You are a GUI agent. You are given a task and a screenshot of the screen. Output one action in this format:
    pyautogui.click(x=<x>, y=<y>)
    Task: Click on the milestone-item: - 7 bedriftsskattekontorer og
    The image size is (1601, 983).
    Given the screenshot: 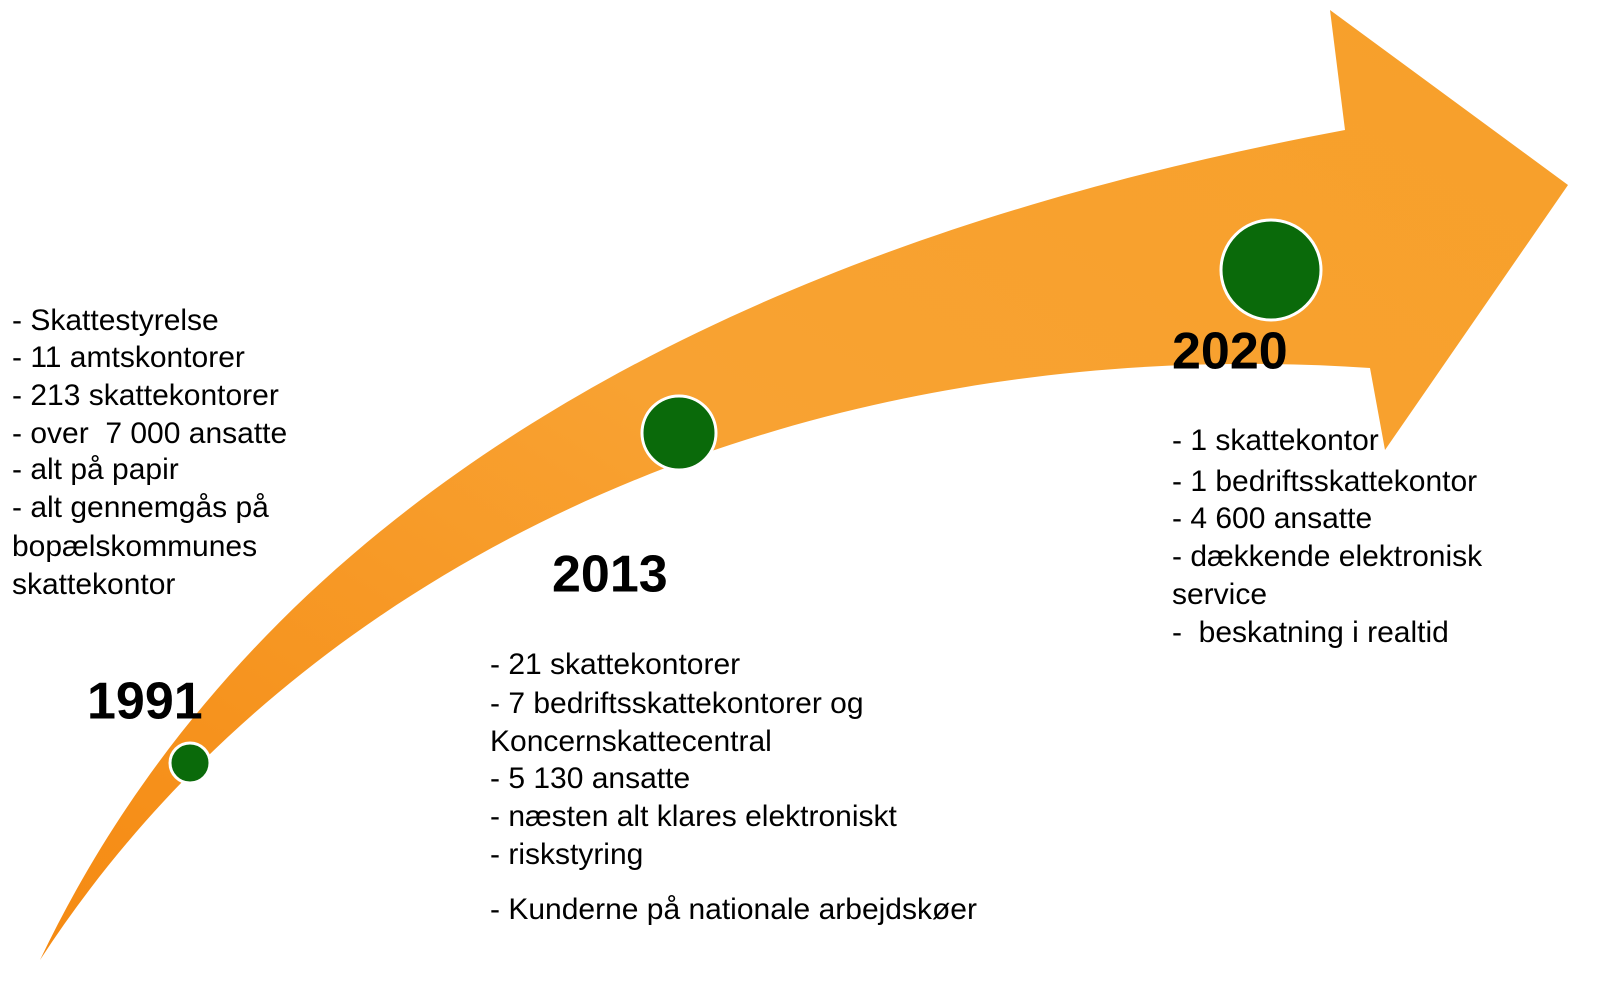 What is the action you would take?
    pyautogui.click(x=677, y=703)
    